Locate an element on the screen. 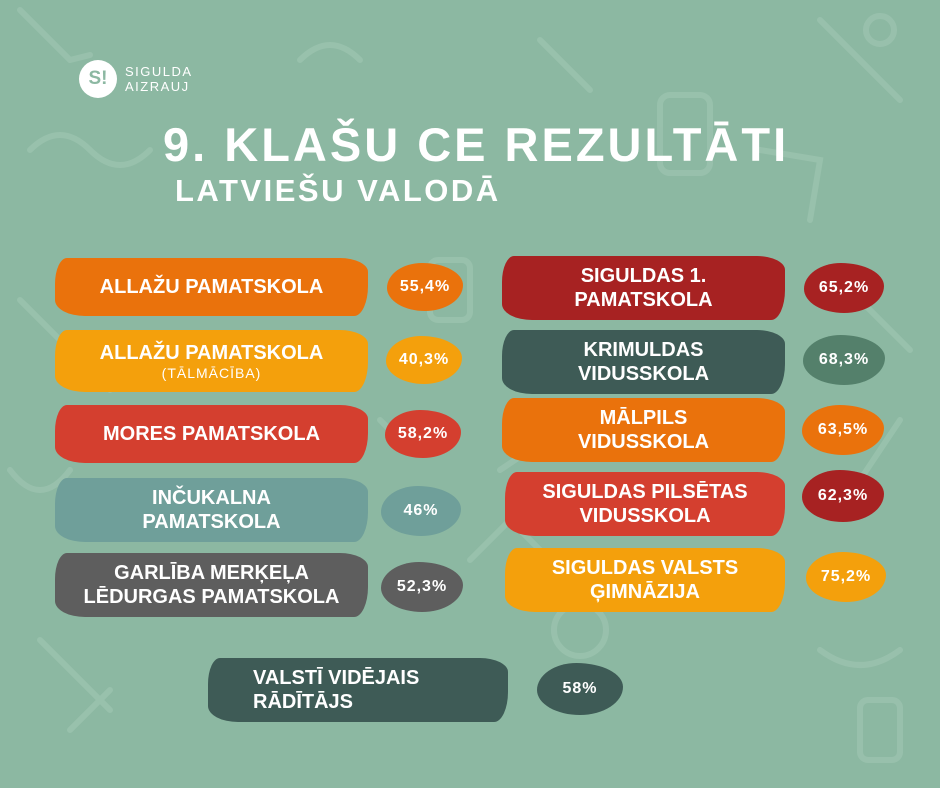  school-label: MORES PAMATSKOLA is located at coordinates (211, 434).